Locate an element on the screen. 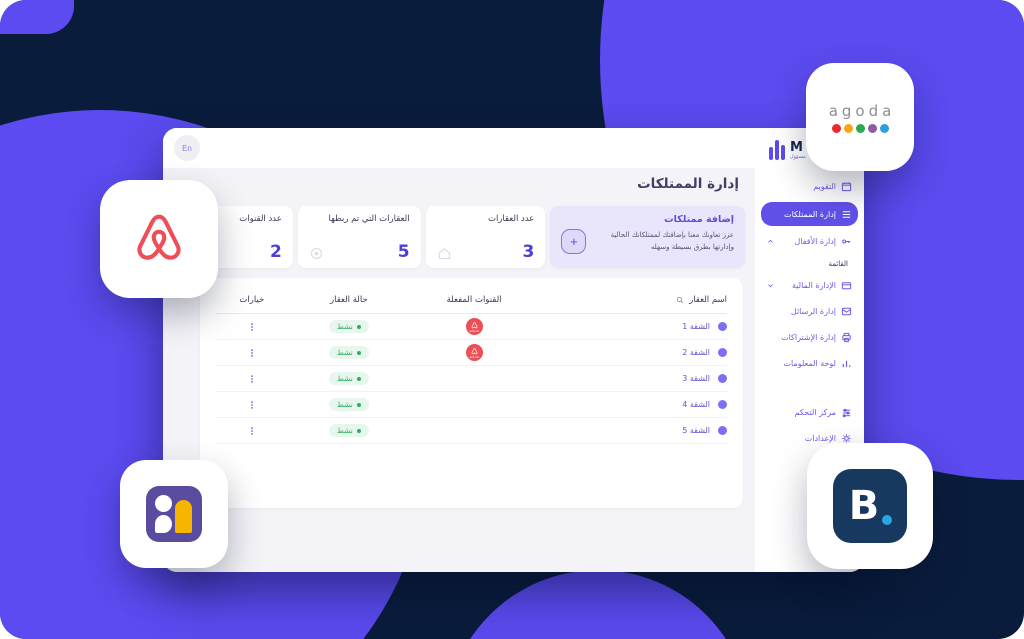 This screenshot has height=639, width=1024. agoda-dots-icon is located at coordinates (860, 128).